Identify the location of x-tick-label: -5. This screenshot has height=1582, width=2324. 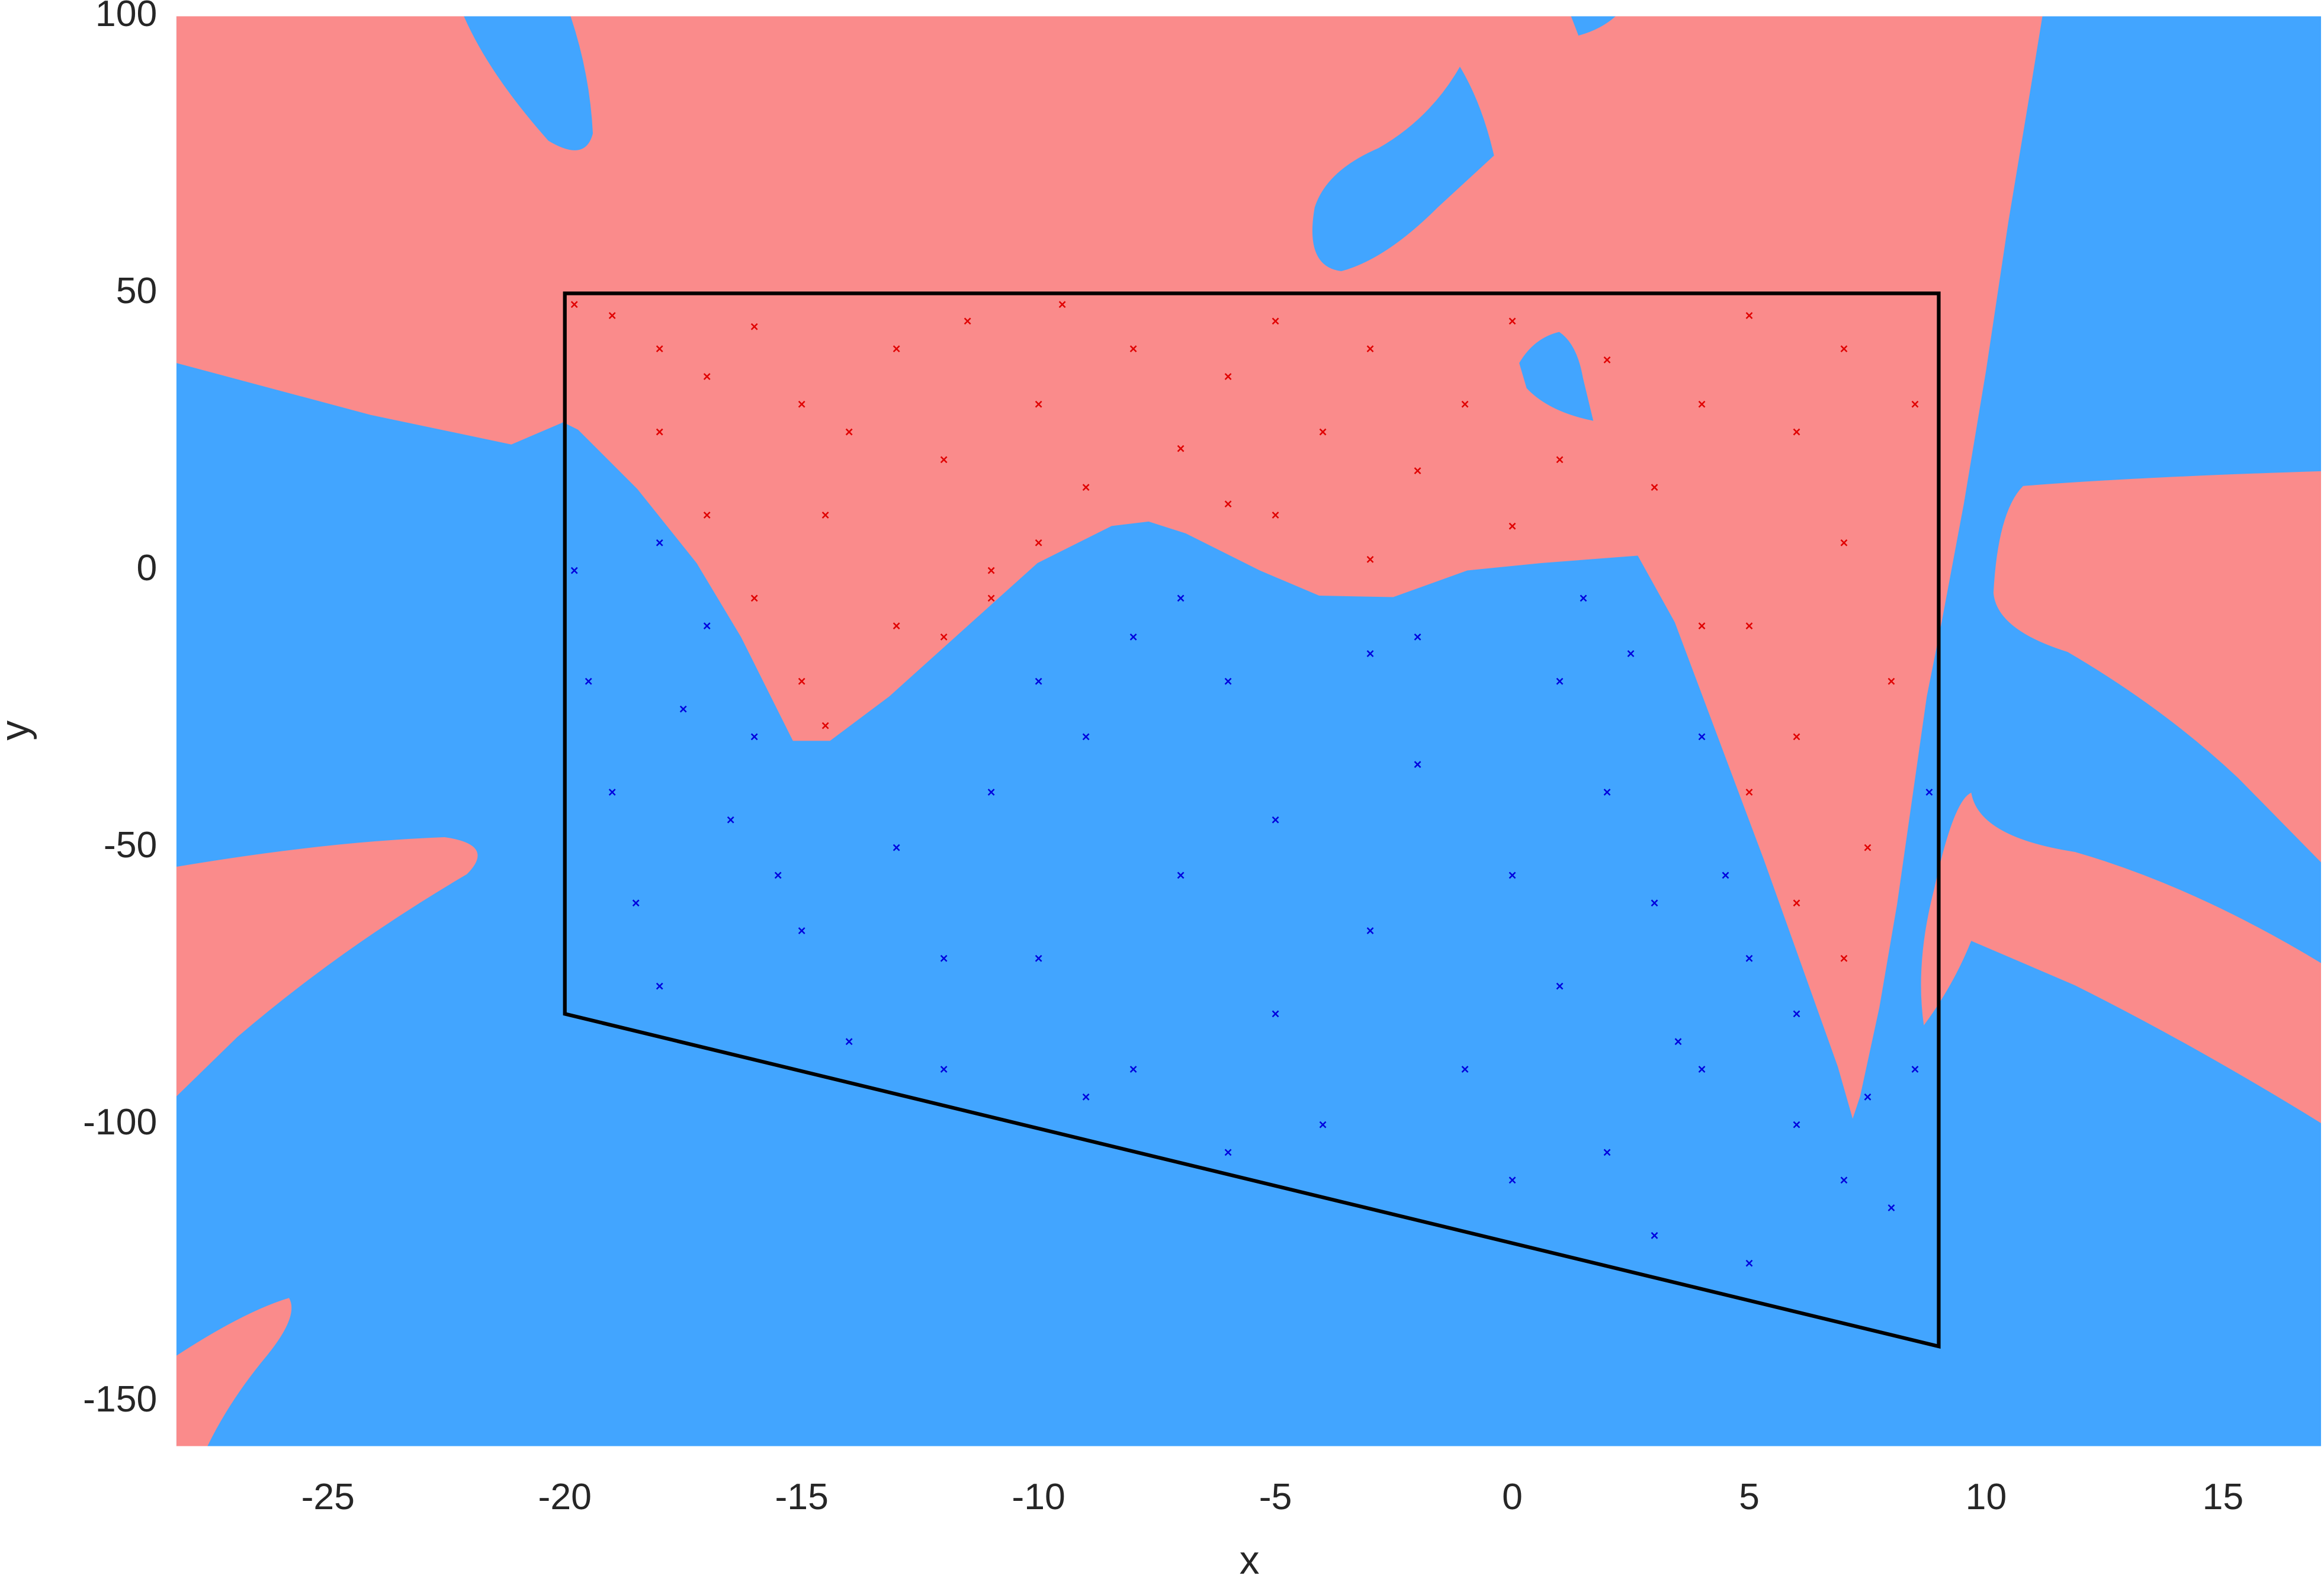
(1275, 1496).